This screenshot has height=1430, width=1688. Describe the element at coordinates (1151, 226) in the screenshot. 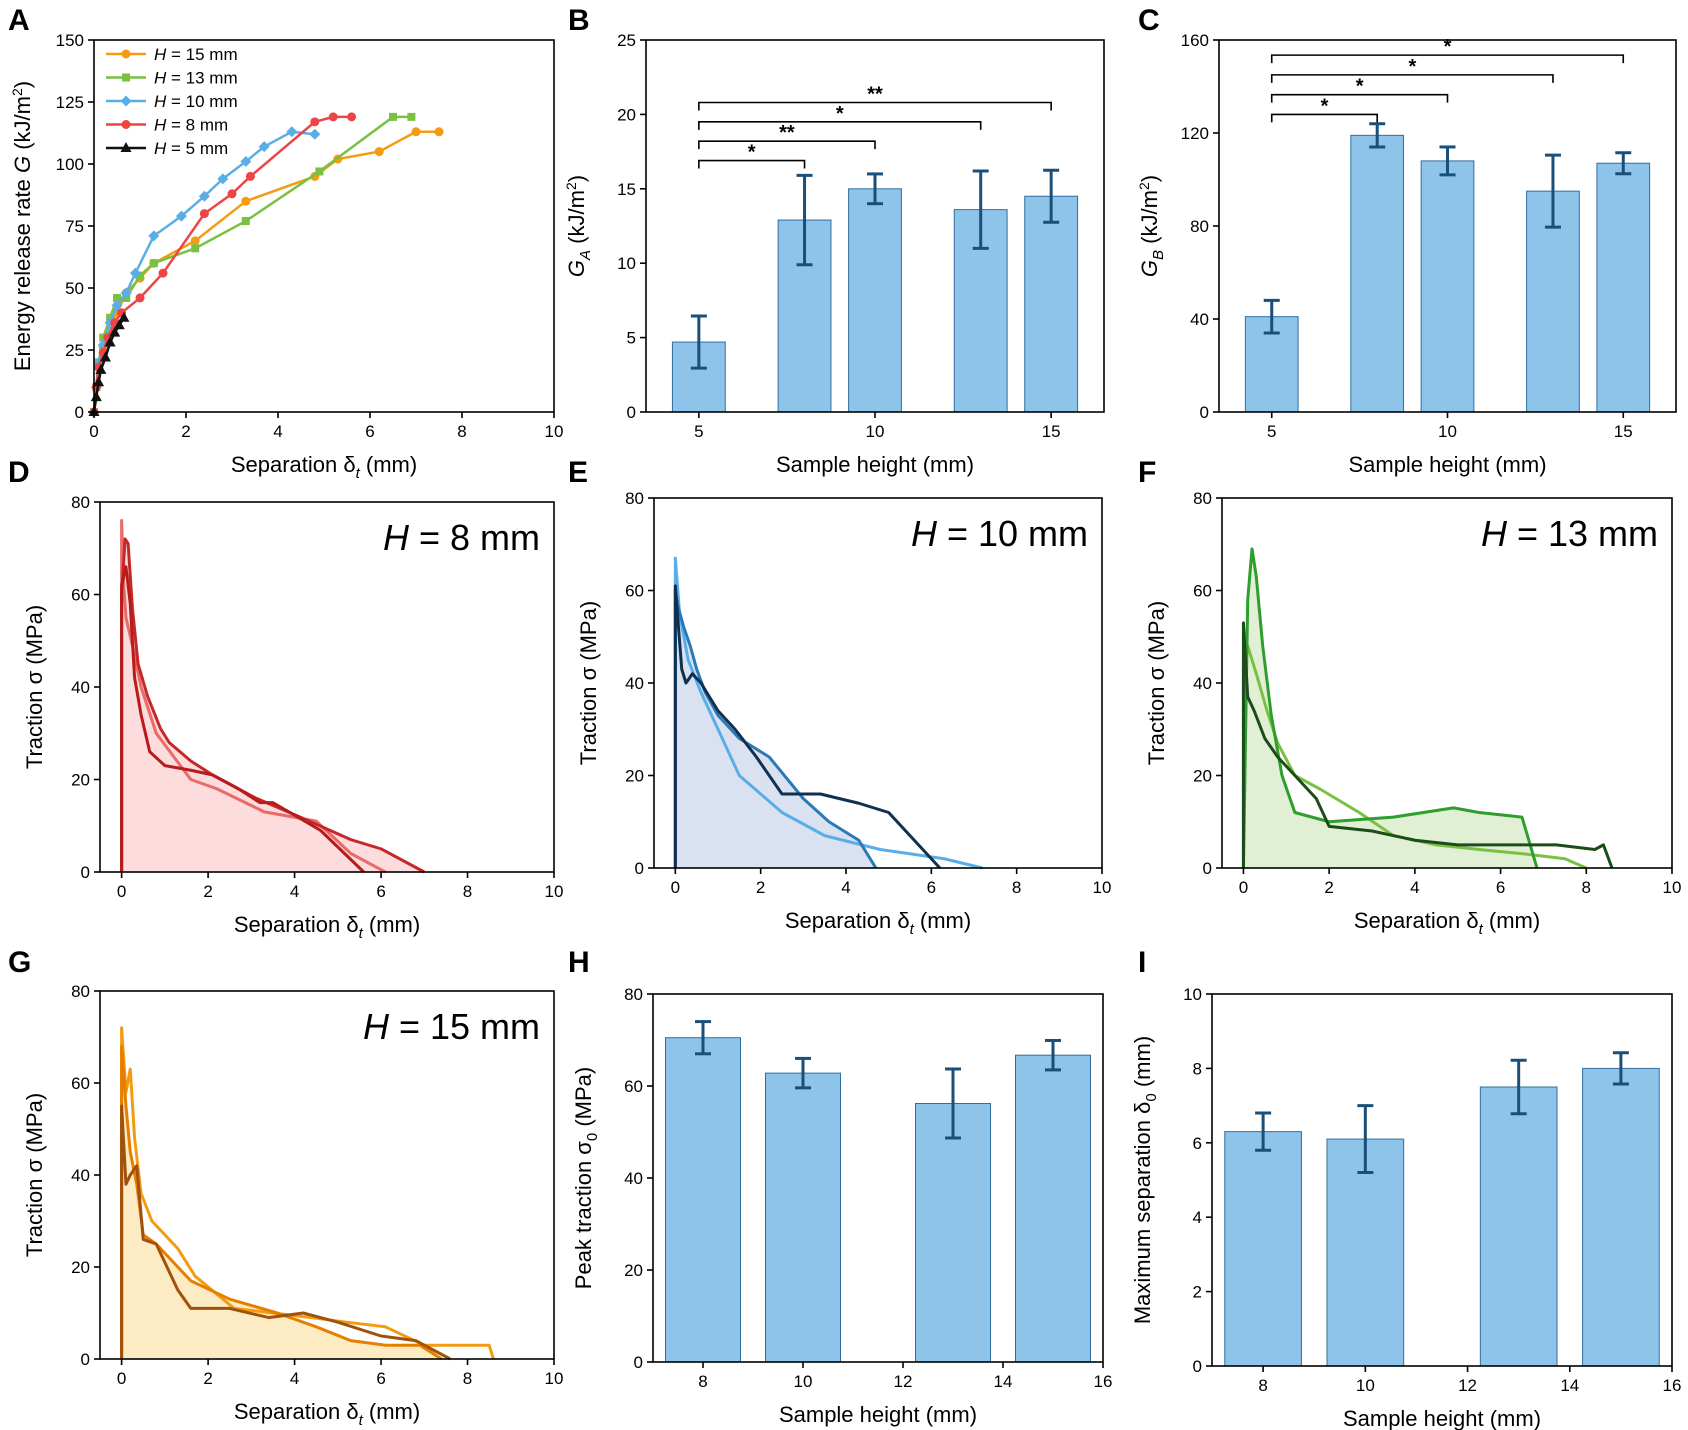

I see `y-axis-label: GB (kJ/m2)` at that location.